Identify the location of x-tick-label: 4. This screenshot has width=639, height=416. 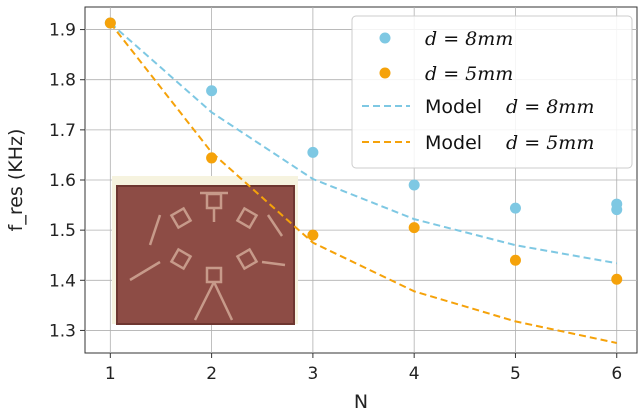
(414, 374).